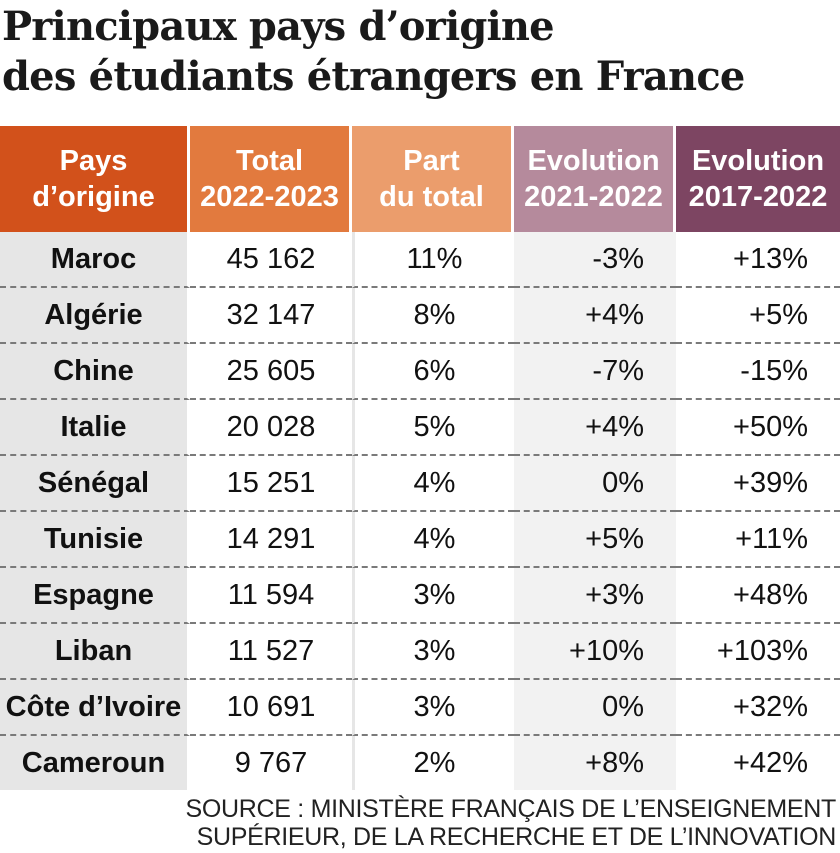  Describe the element at coordinates (758, 260) in the screenshot. I see `evolution-2017-2022-cell: +13%` at that location.